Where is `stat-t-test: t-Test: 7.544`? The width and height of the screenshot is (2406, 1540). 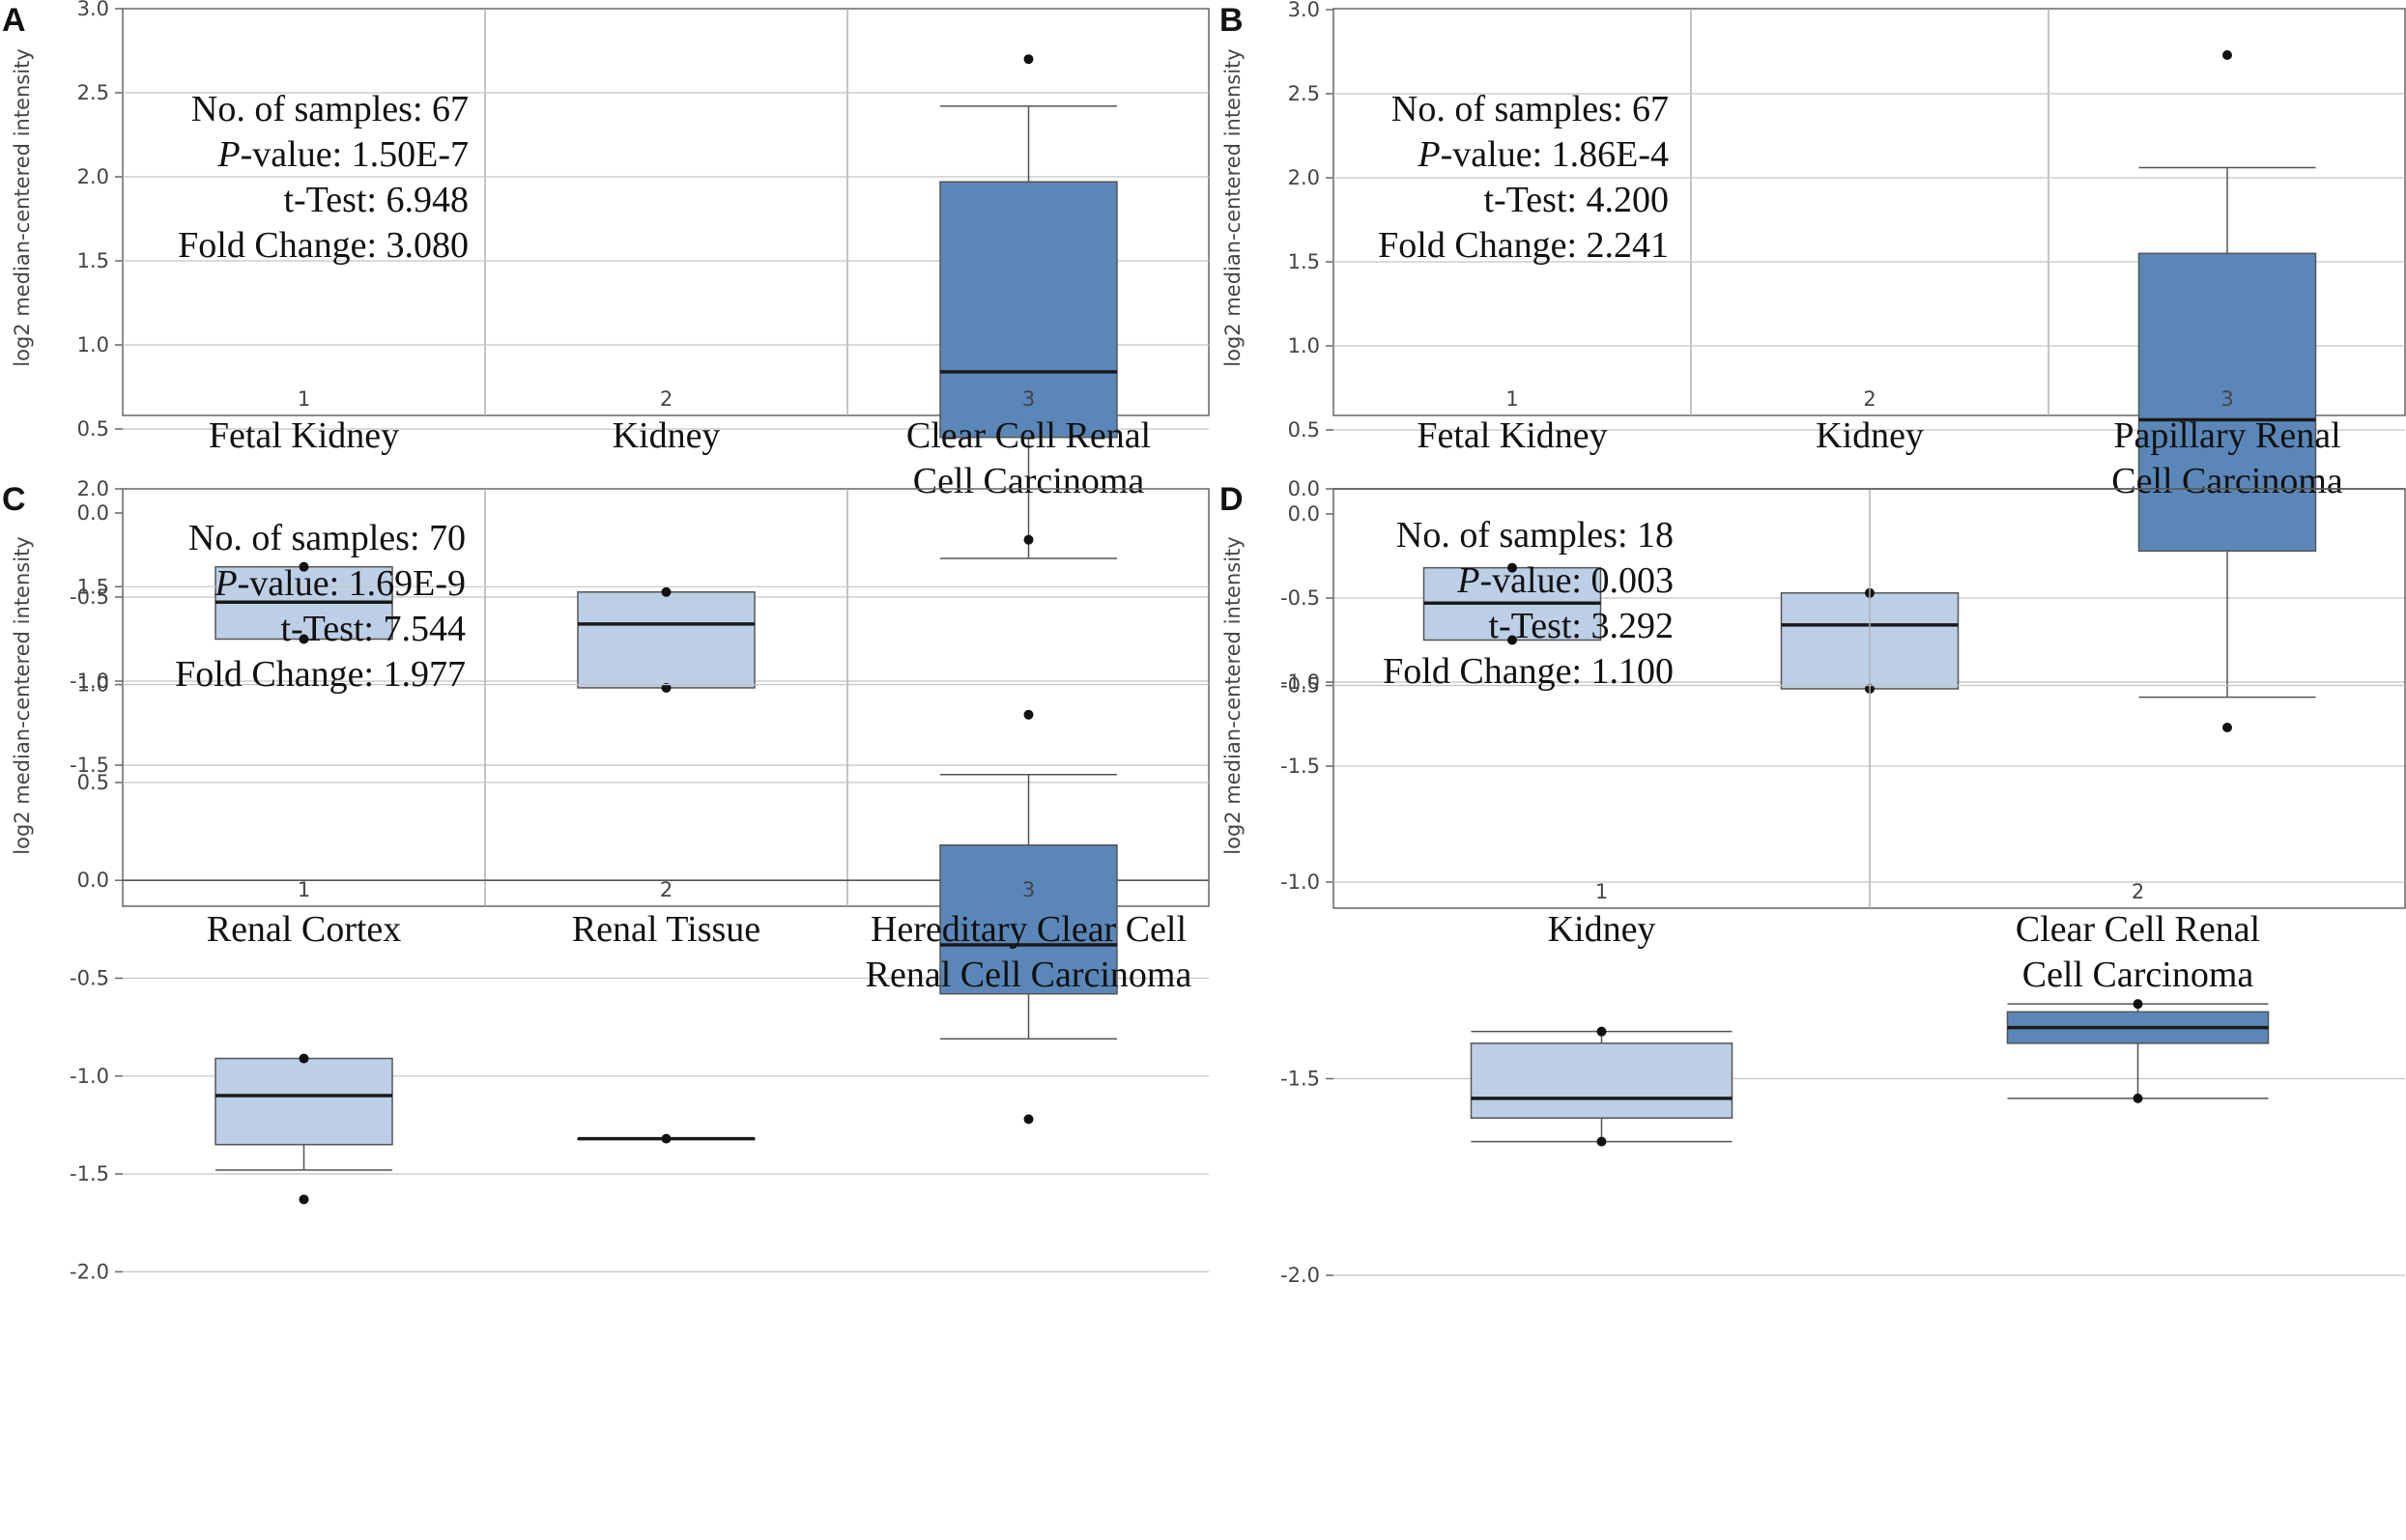 stat-t-test: t-Test: 7.544 is located at coordinates (373, 629).